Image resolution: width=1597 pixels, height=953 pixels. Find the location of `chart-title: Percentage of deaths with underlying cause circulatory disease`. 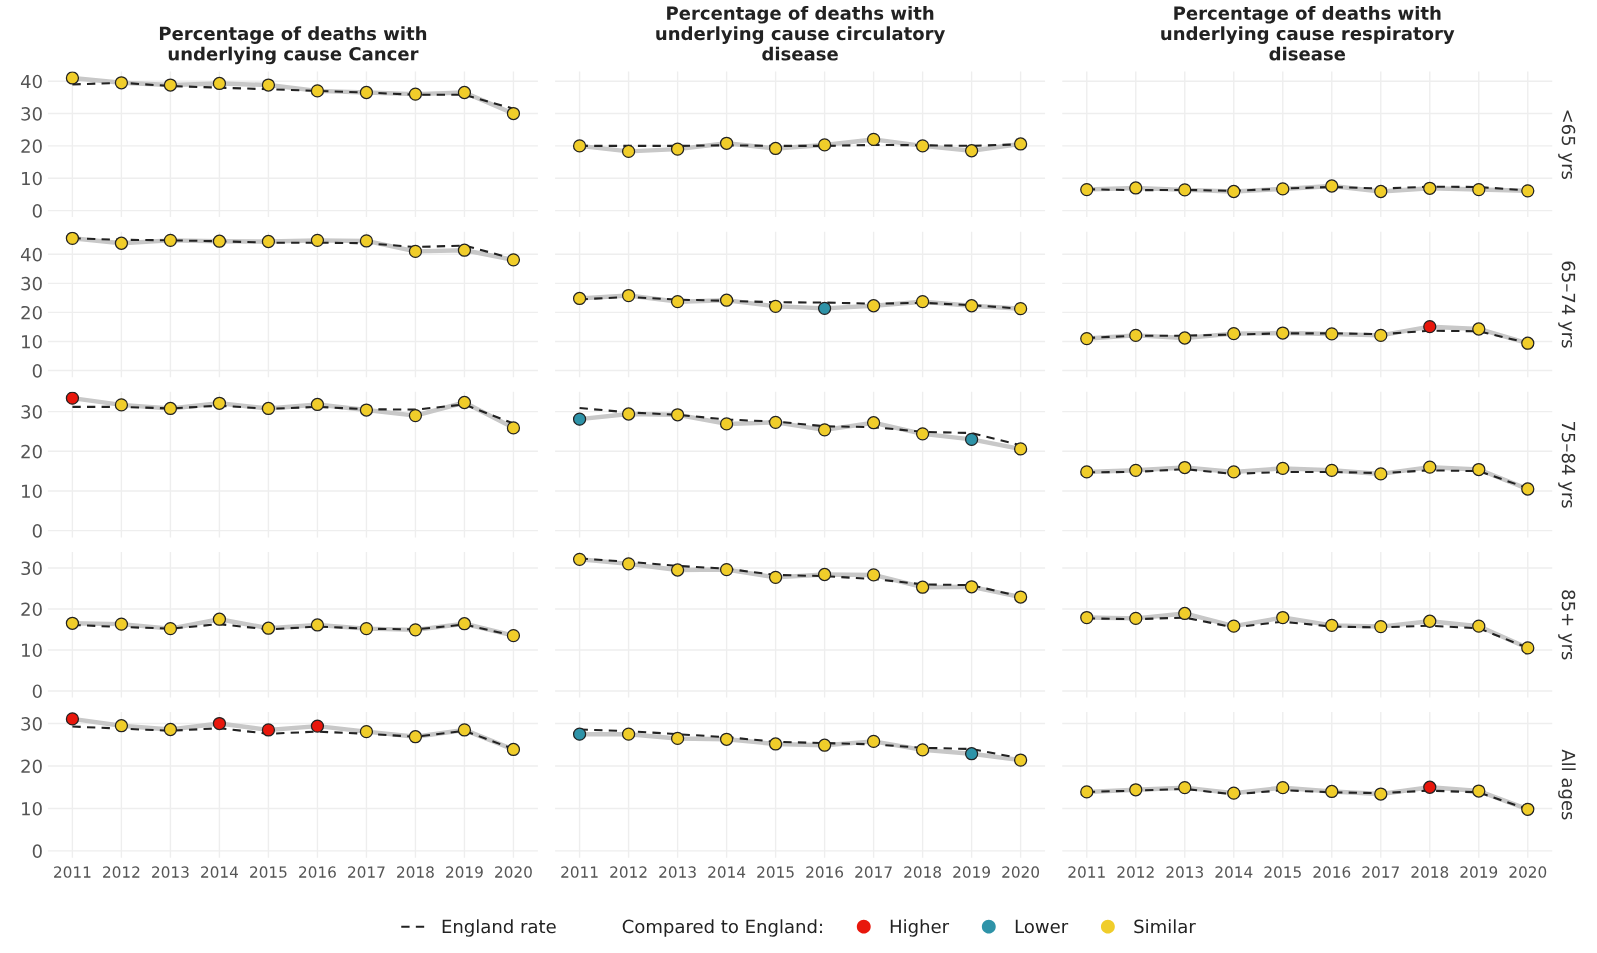

chart-title: Percentage of deaths with underlying cause circulatory disease is located at coordinates (800, 33).